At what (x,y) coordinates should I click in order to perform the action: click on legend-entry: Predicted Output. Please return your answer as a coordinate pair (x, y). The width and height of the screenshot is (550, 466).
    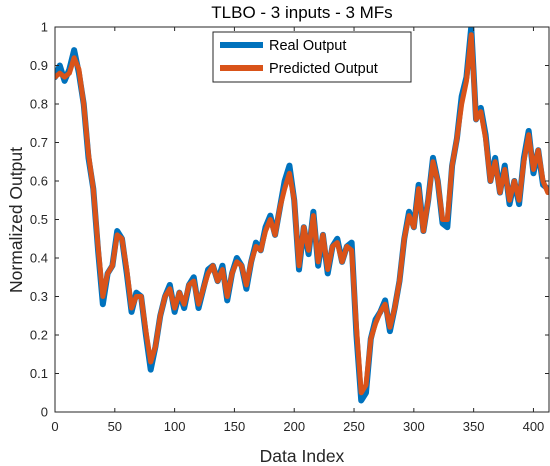
    Looking at the image, I should click on (323, 69).